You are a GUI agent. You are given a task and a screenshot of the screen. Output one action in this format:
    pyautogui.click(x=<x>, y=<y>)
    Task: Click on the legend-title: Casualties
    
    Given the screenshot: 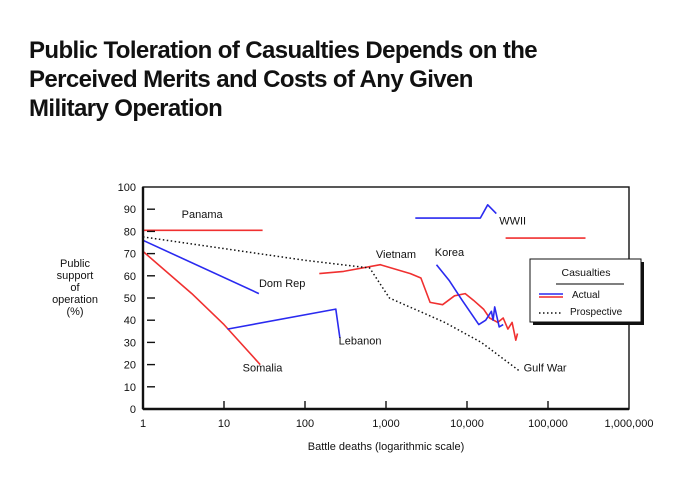 What is the action you would take?
    pyautogui.click(x=585, y=273)
    